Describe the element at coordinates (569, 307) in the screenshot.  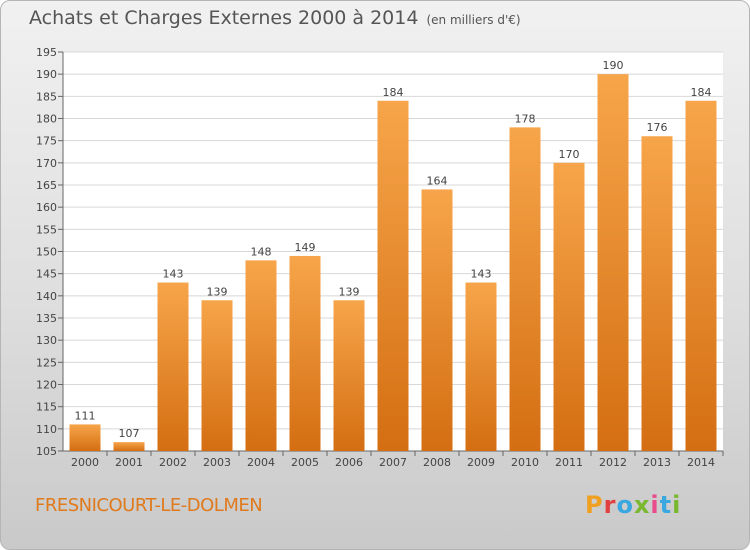
I see `bar-2011` at that location.